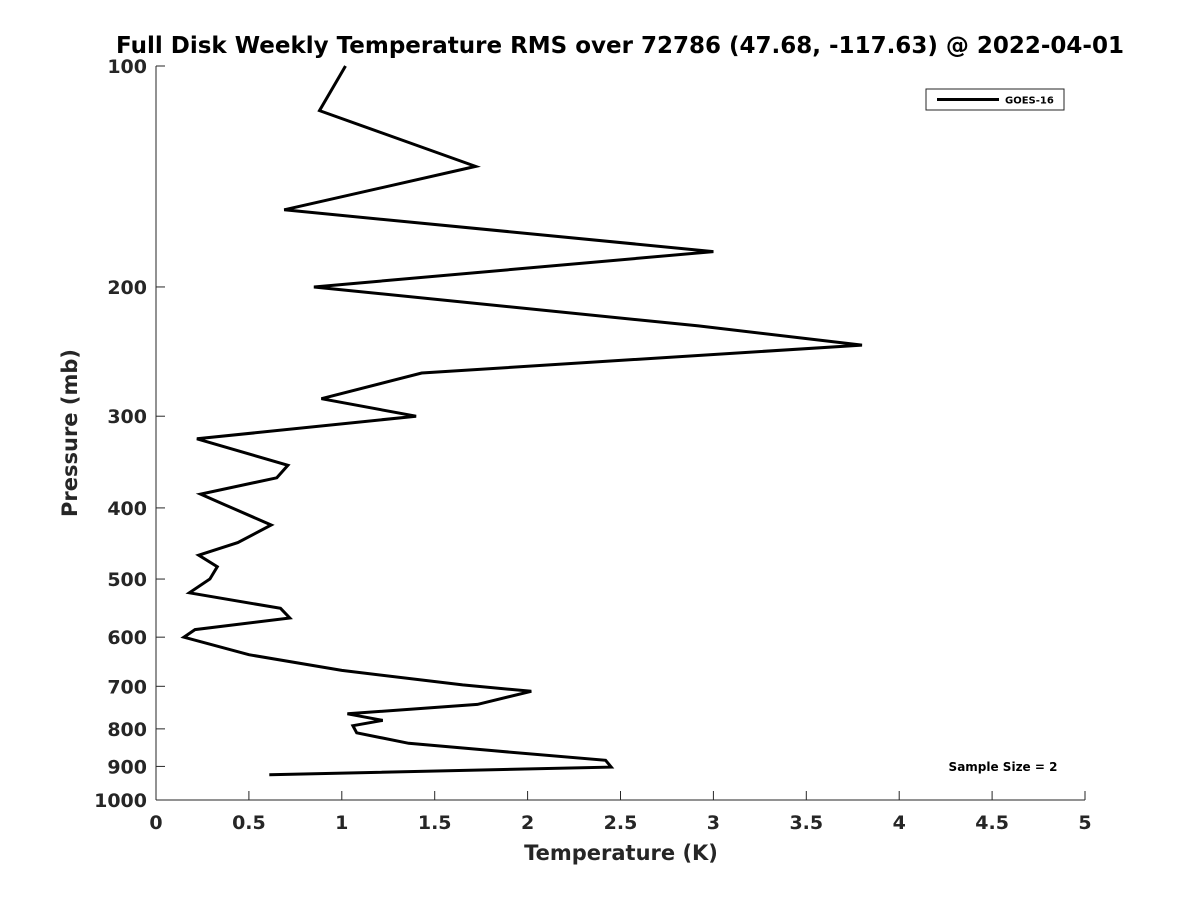 Image resolution: width=1200 pixels, height=900 pixels. What do you see at coordinates (713, 823) in the screenshot?
I see `x-tick-label: 3` at bounding box center [713, 823].